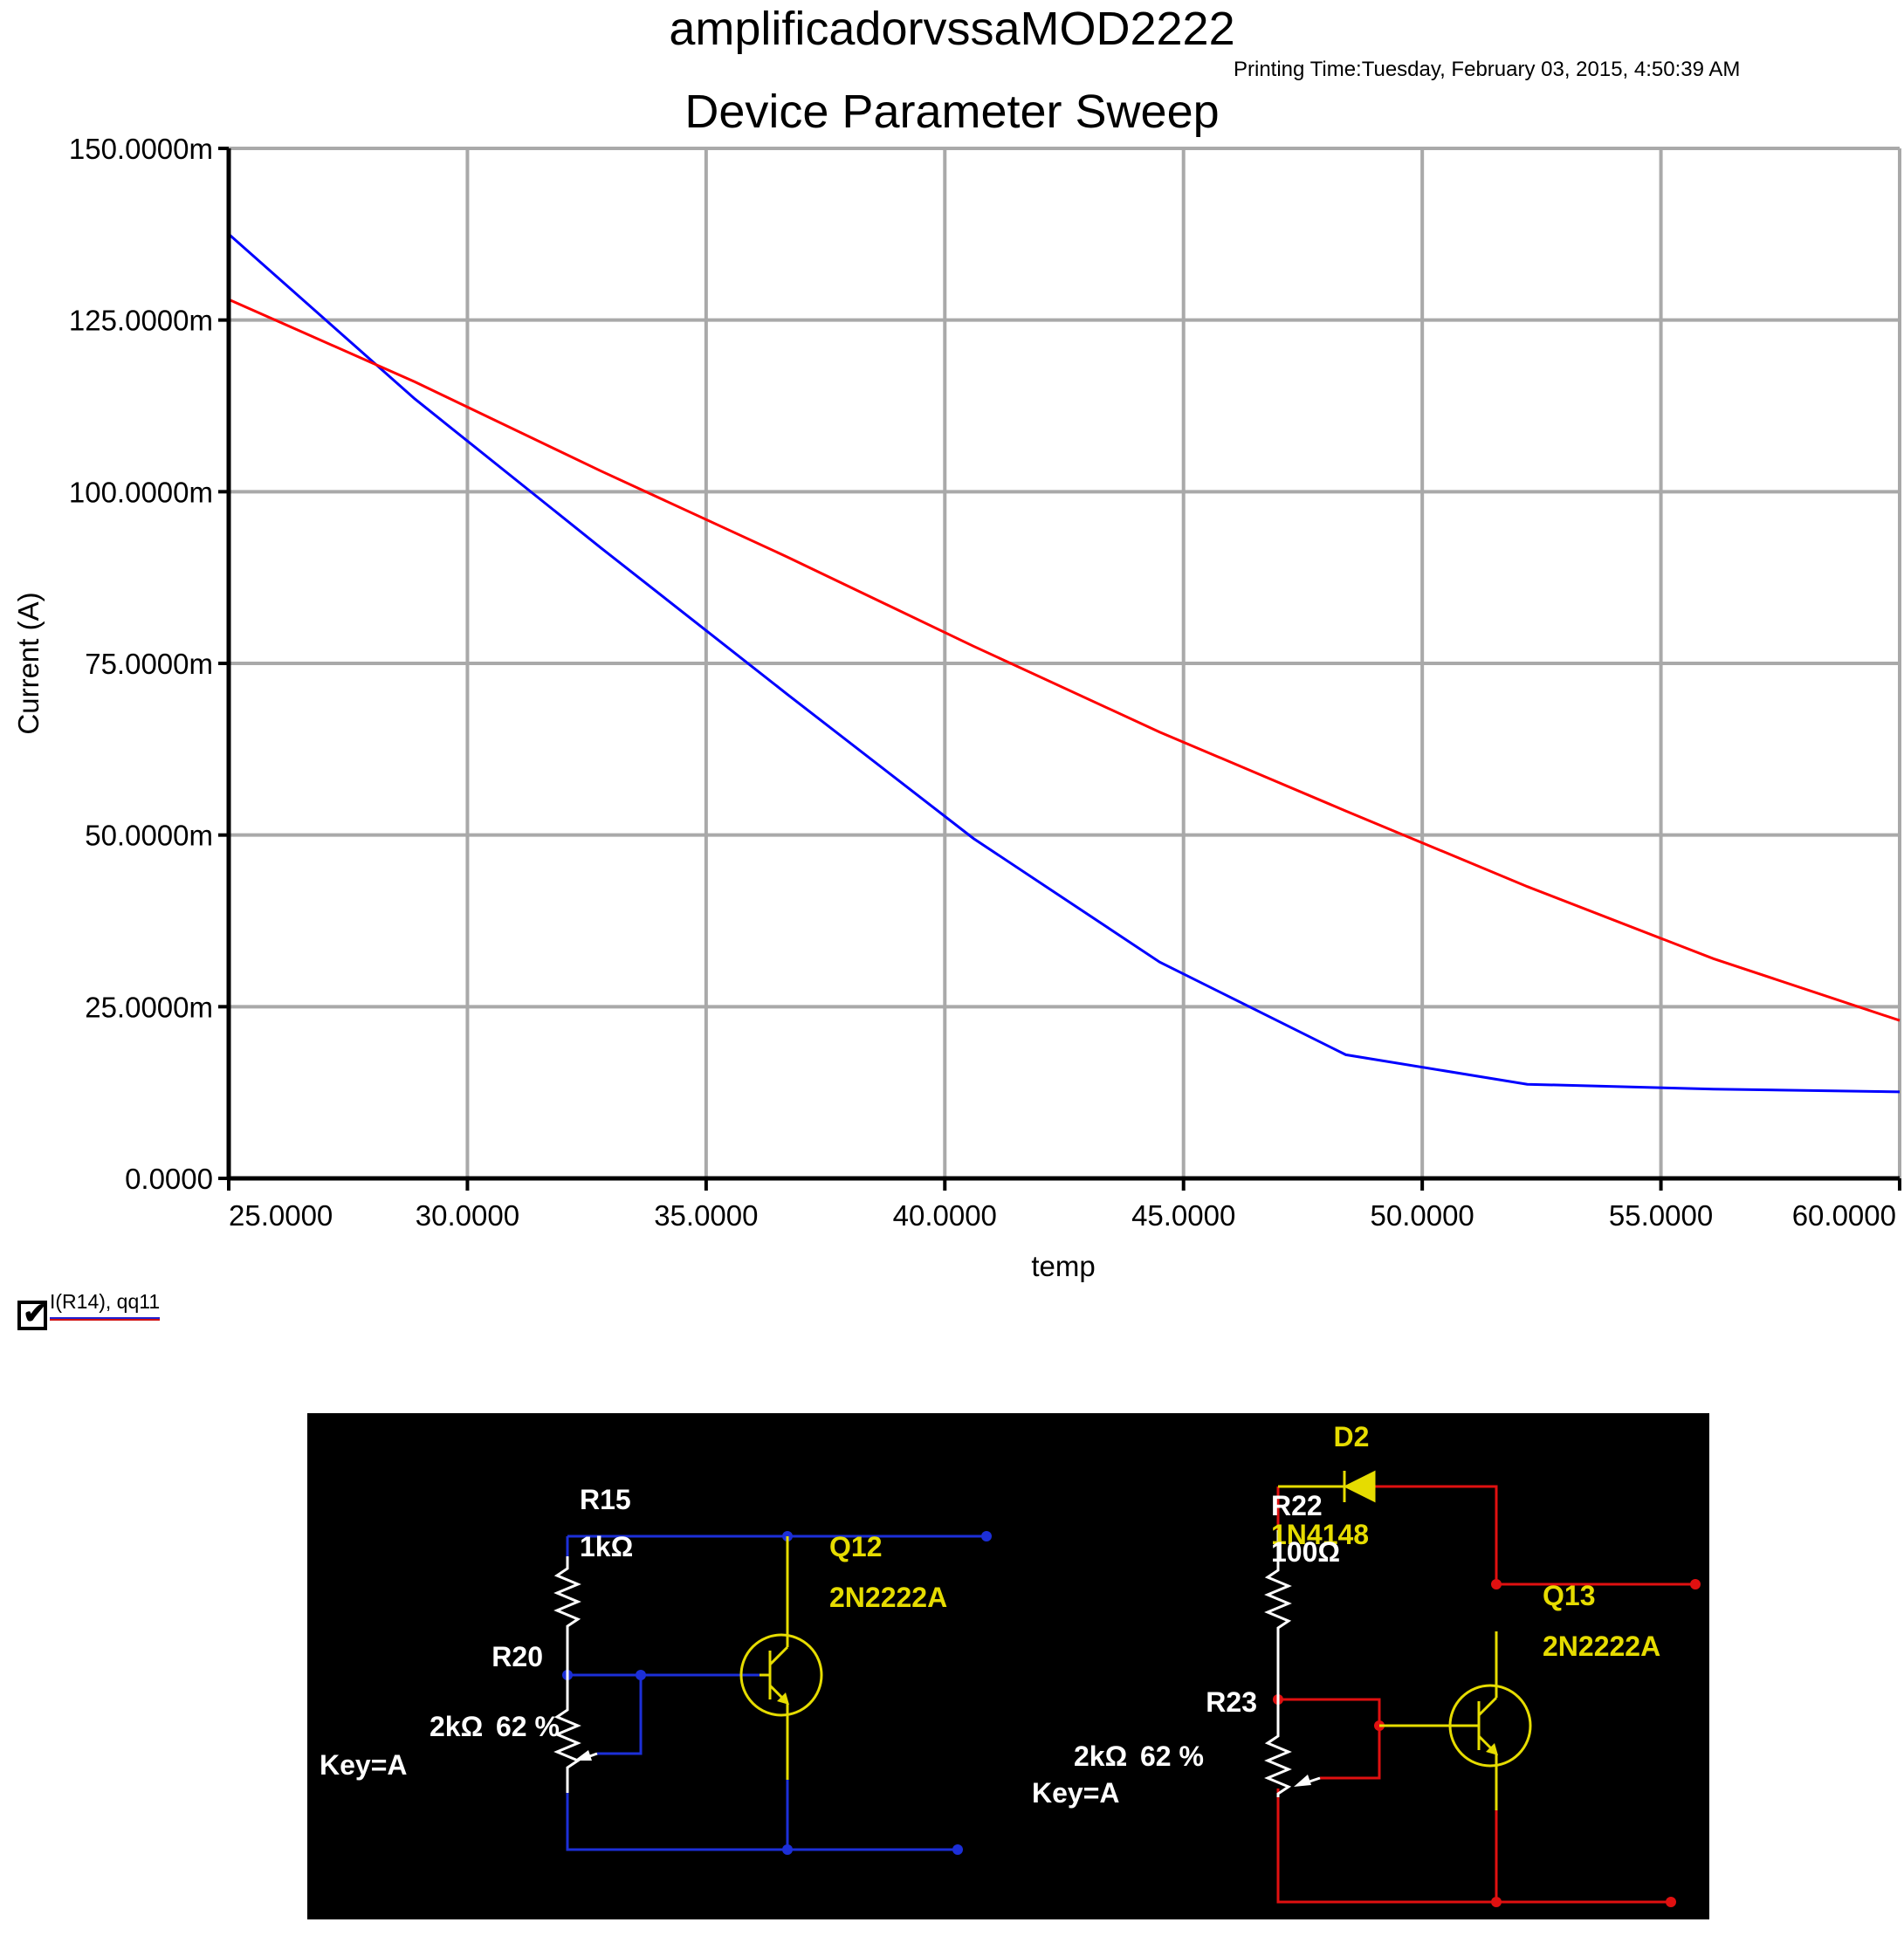 Image resolution: width=1904 pixels, height=1943 pixels. Describe the element at coordinates (706, 1215) in the screenshot. I see `x-tick-label: 35.0000` at that location.